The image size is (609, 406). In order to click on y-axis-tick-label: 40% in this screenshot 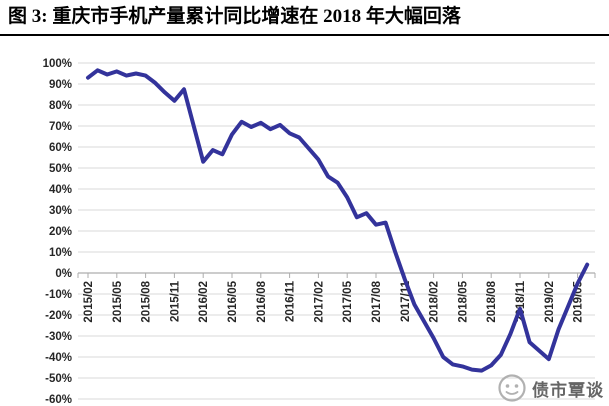, I will do `click(60, 190)`.